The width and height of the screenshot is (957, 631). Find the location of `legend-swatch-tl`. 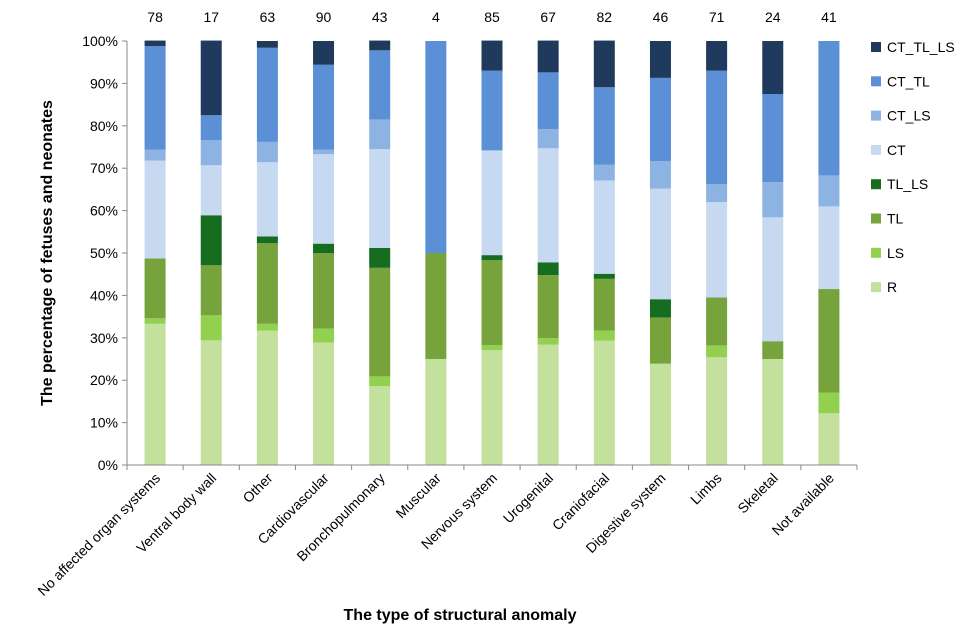

legend-swatch-tl is located at coordinates (876, 218).